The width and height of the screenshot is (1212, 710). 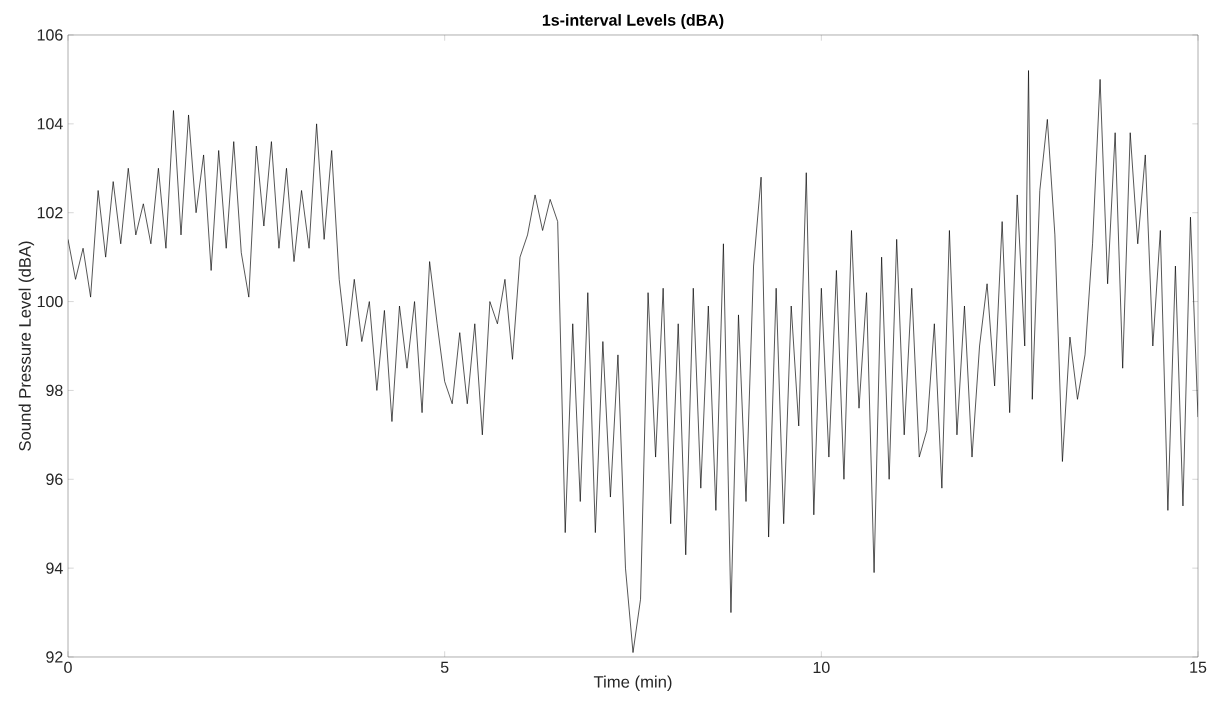 What do you see at coordinates (50, 35) in the screenshot?
I see `y-tick-label: 106` at bounding box center [50, 35].